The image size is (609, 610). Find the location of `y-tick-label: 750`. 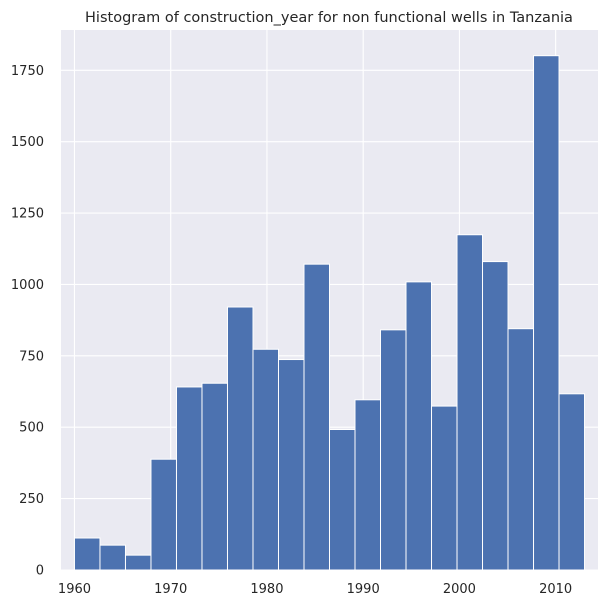

y-tick-label: 750 is located at coordinates (31, 356).